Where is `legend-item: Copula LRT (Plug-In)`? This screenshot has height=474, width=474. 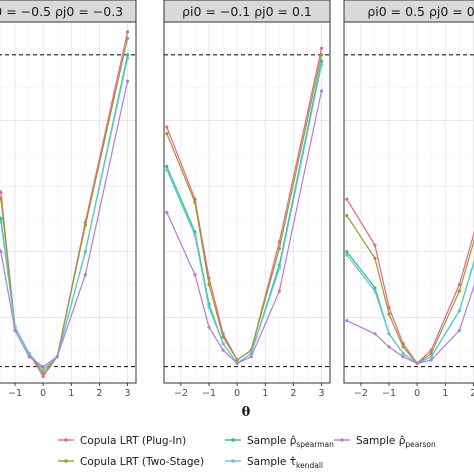 legend-item: Copula LRT (Plug-In) is located at coordinates (122, 441).